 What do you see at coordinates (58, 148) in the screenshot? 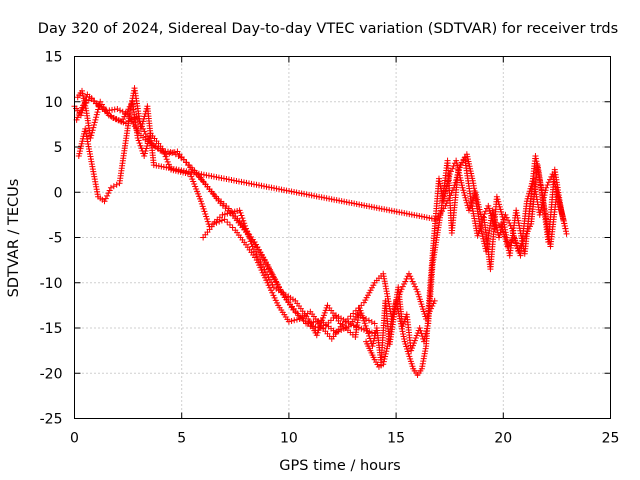
I see `y-tick-label: 5` at bounding box center [58, 148].